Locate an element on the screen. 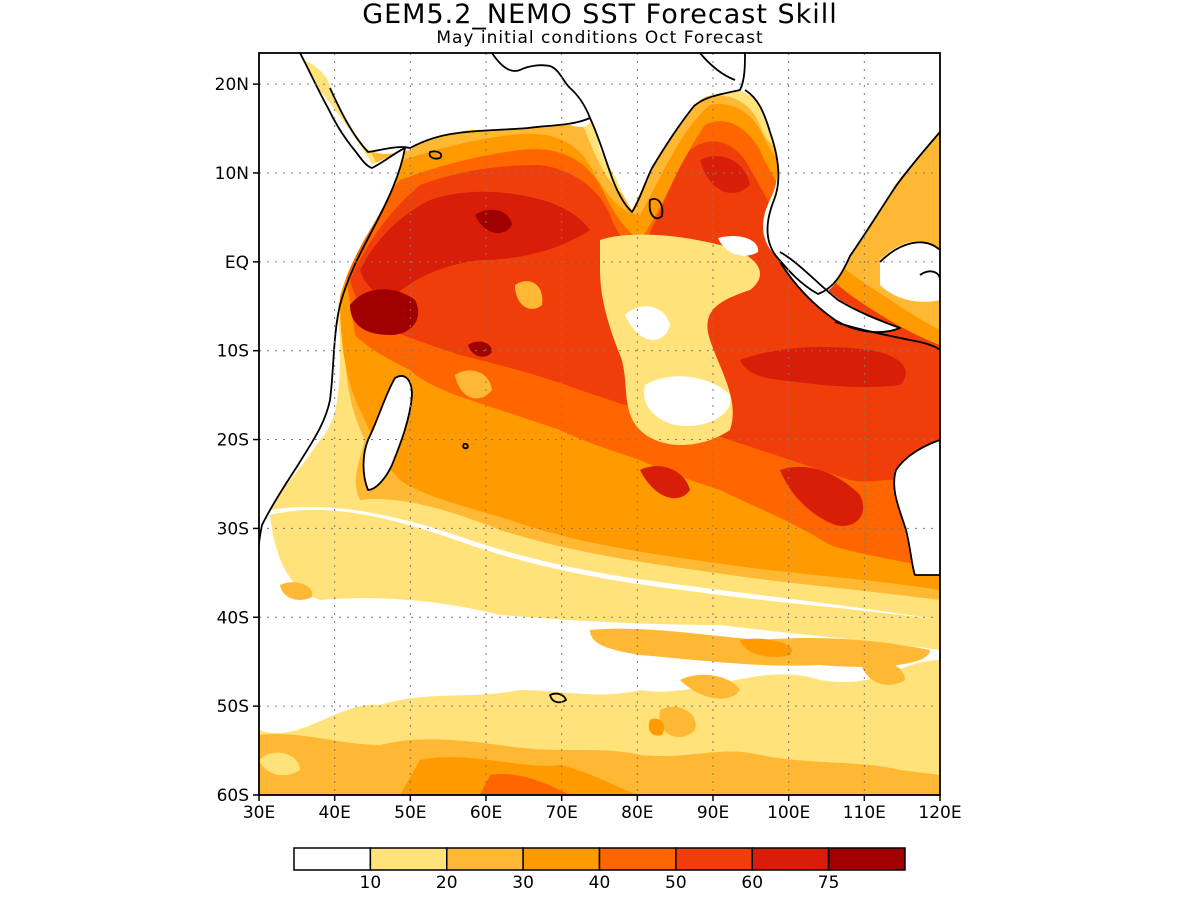 This screenshot has width=1200, height=900. x-tick-label: 50E is located at coordinates (410, 813).